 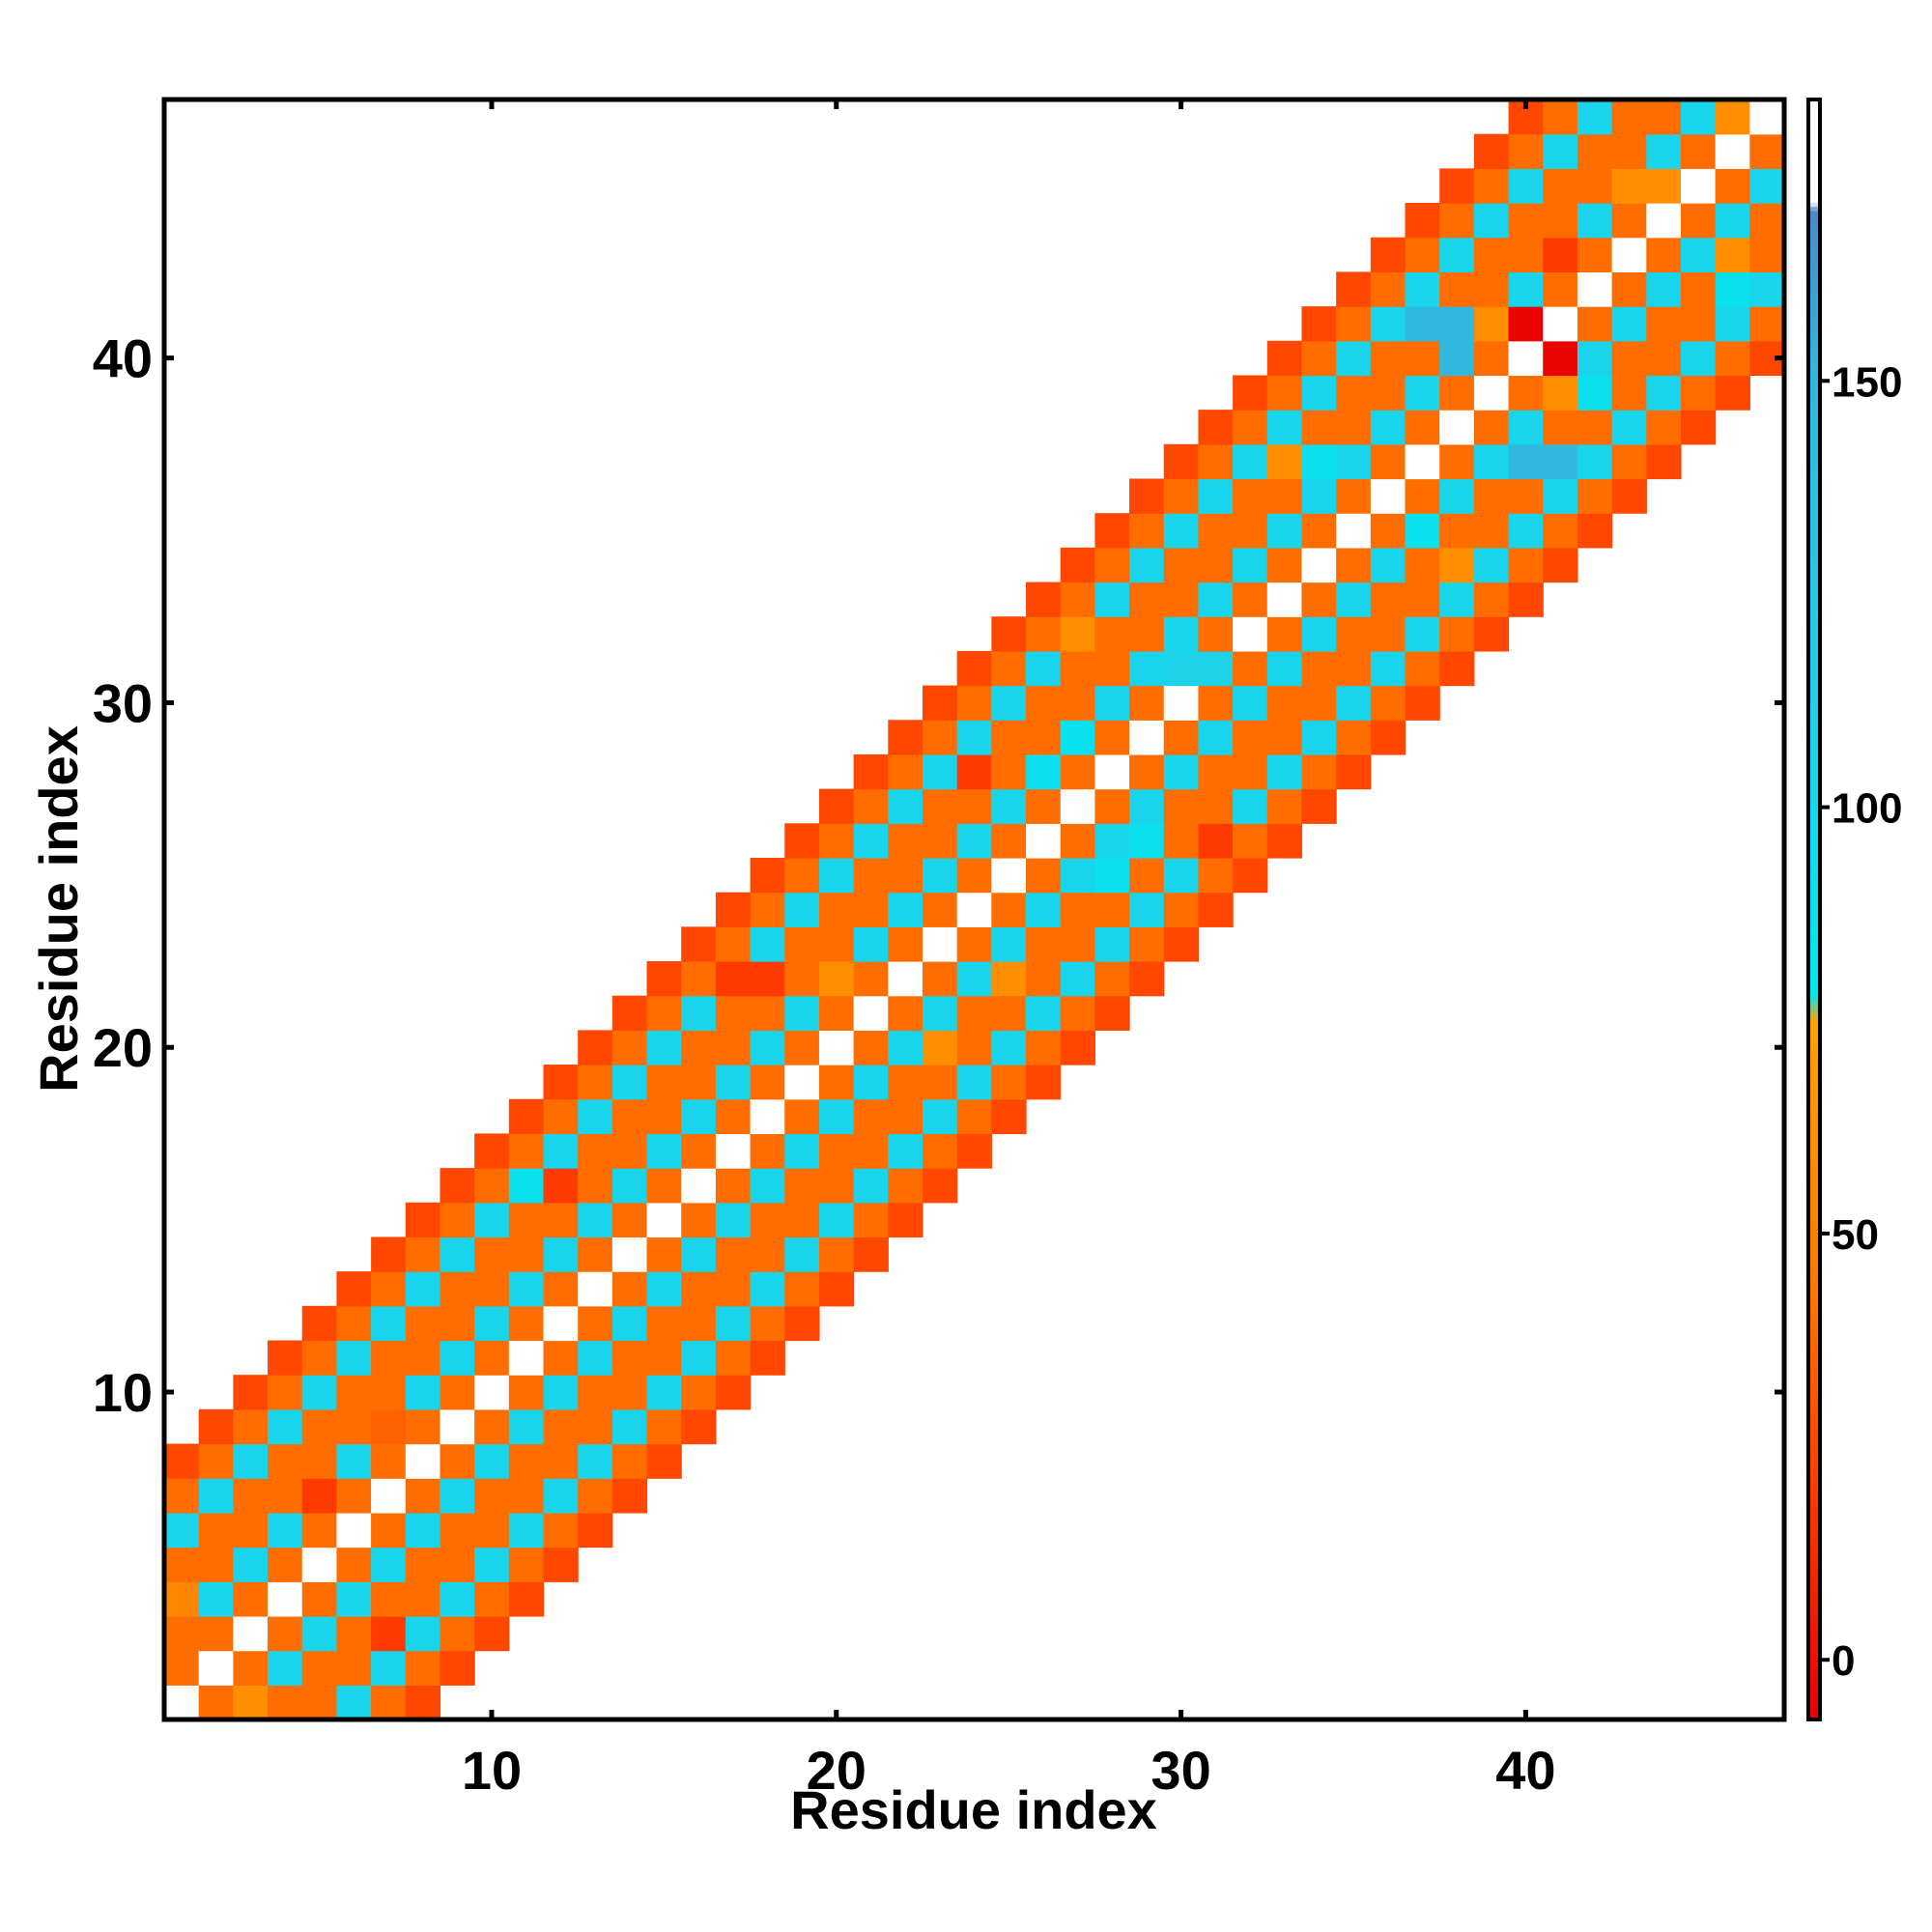 I want to click on colorbar-tick-label: 150, so click(x=1867, y=382).